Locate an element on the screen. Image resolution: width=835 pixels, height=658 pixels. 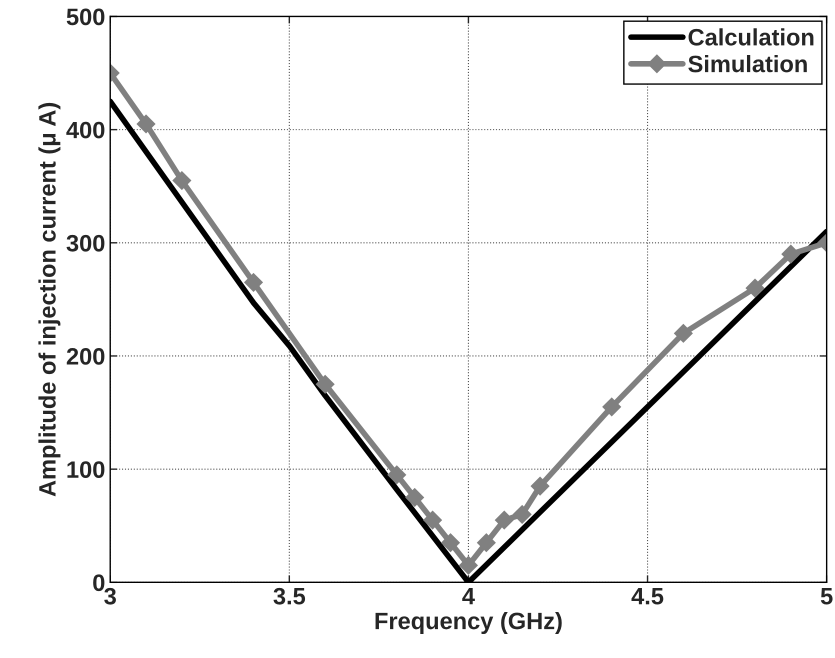
x-tick-label: 5 is located at coordinates (826, 596).